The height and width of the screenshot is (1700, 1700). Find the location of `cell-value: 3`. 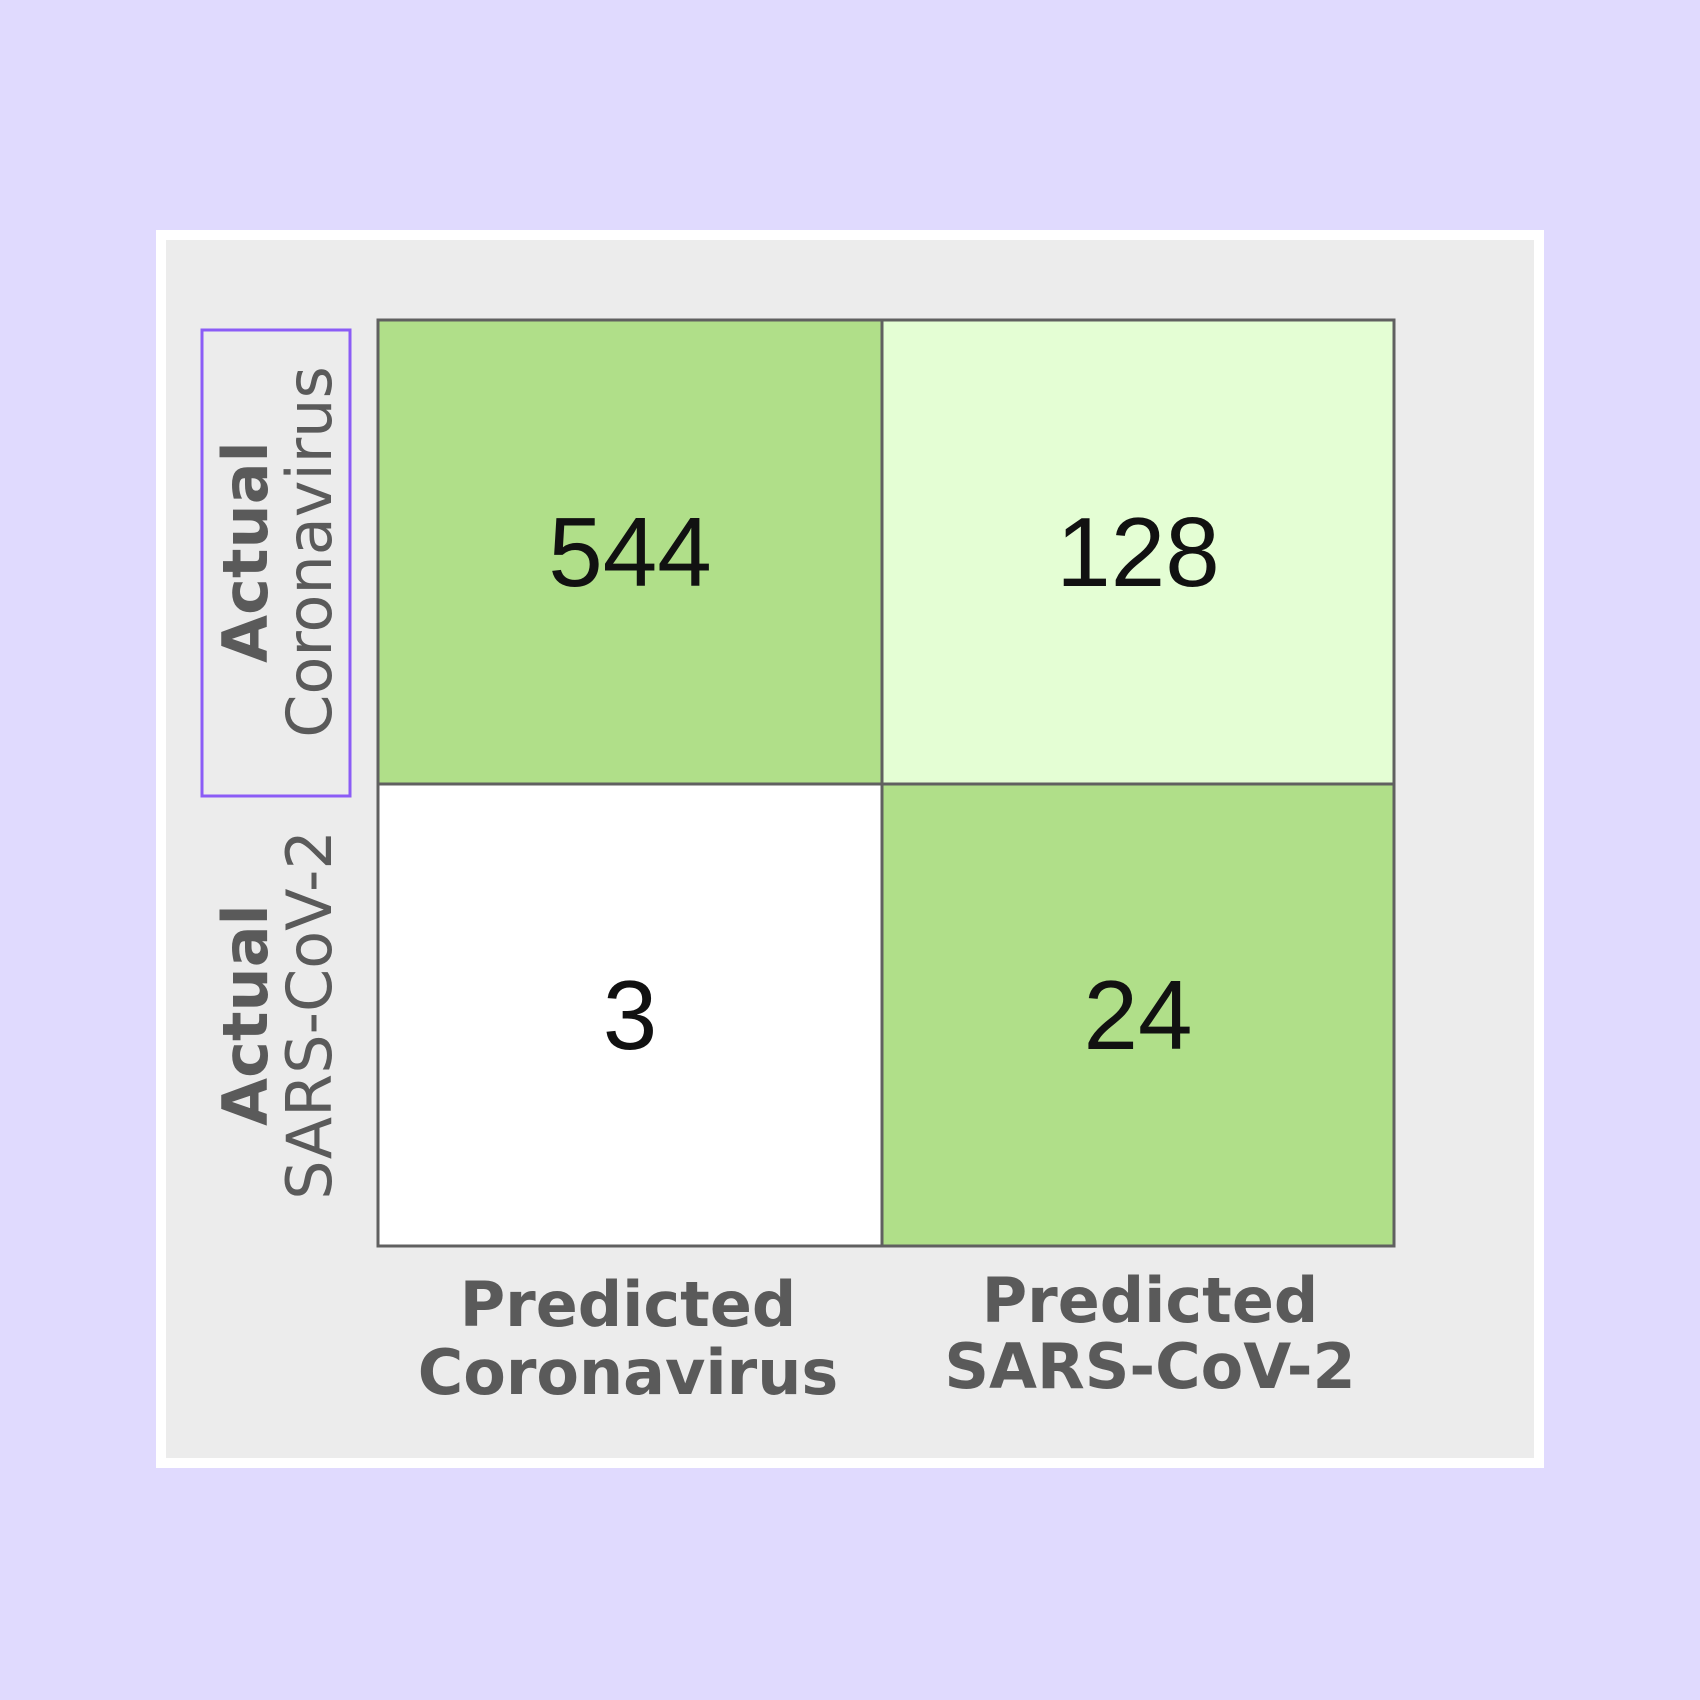

cell-value: 3 is located at coordinates (630, 1015).